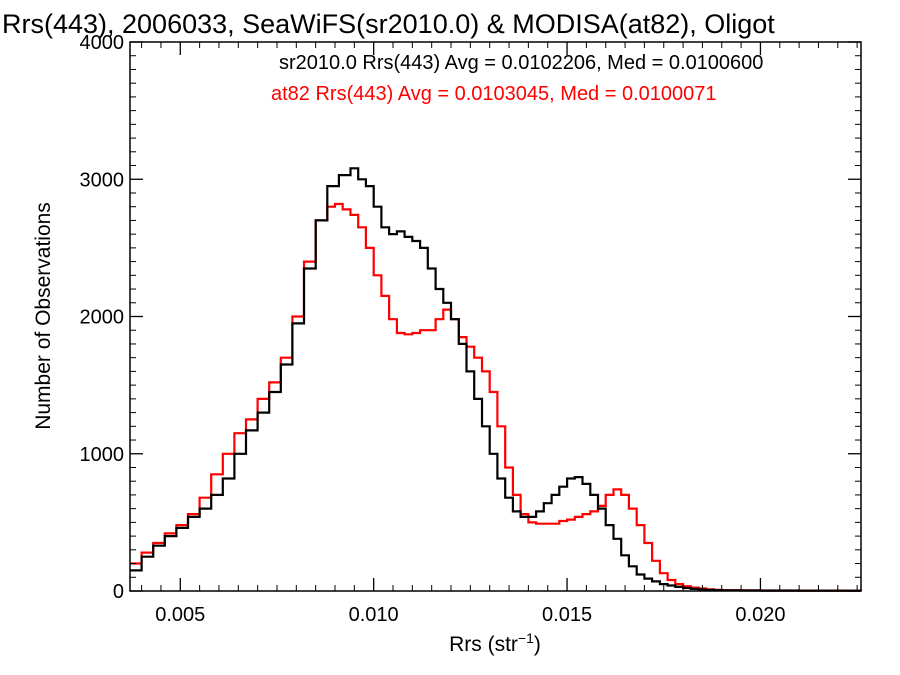 This screenshot has width=900, height=675. I want to click on y-tick-label: 1000, so click(102, 455).